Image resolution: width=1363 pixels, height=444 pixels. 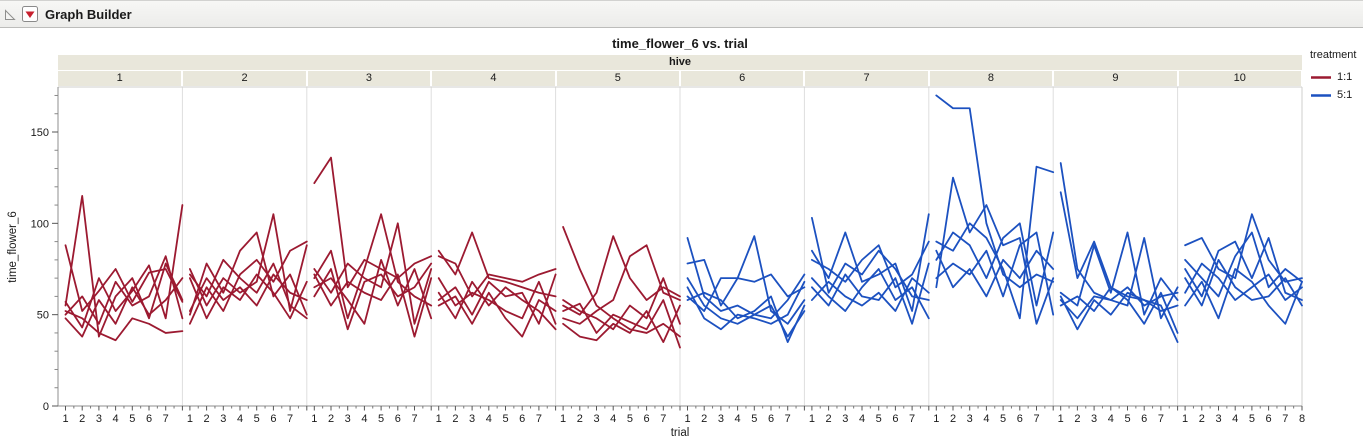 I want to click on graph-title: time_flower_6 vs. trial, so click(x=680, y=43).